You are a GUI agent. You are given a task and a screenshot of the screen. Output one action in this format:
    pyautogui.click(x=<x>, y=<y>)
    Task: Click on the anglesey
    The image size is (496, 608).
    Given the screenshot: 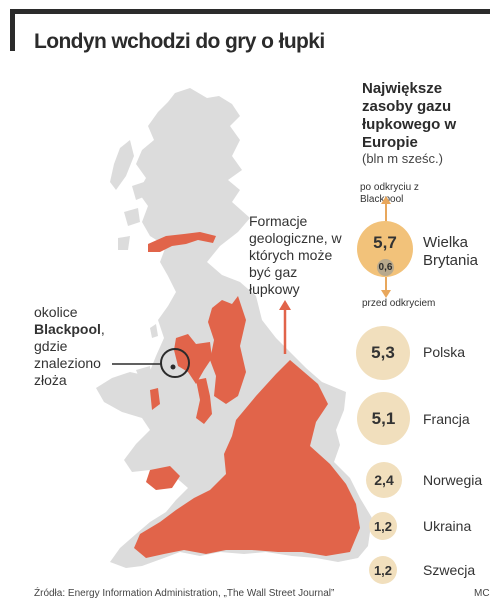 What is the action you would take?
    pyautogui.click(x=144, y=373)
    